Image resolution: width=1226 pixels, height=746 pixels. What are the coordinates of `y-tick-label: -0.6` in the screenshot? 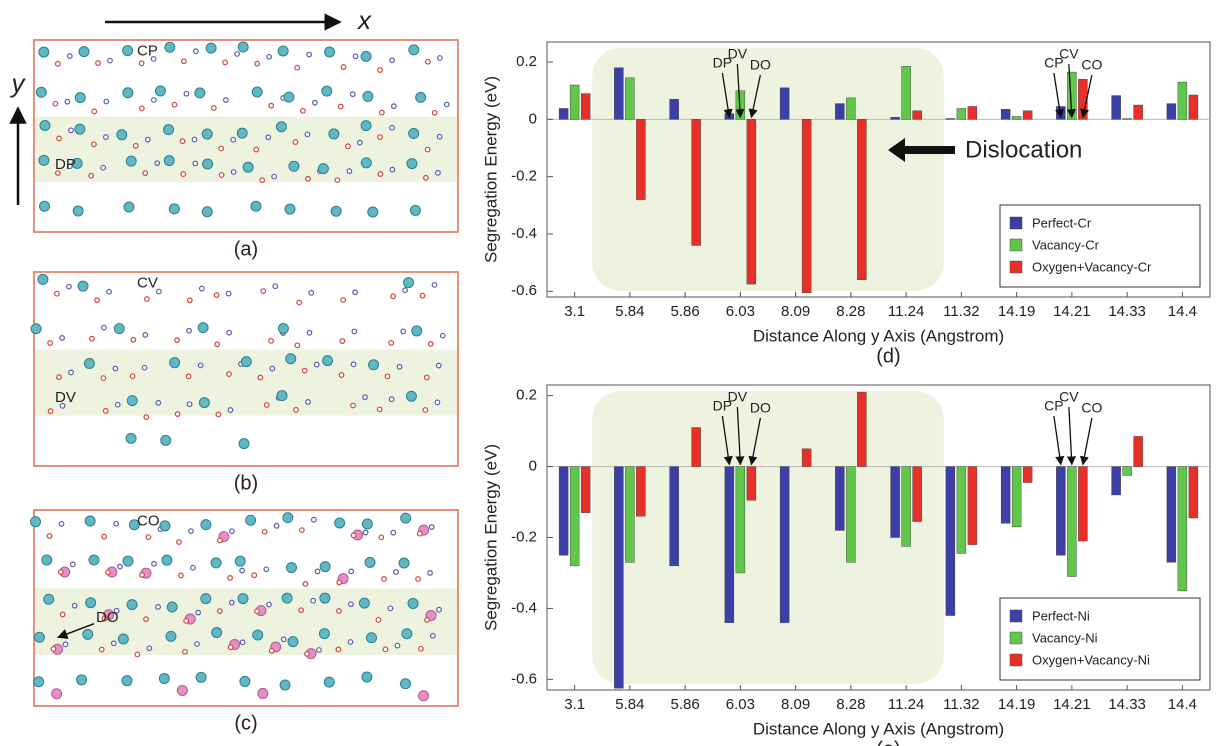 It's located at (524, 678).